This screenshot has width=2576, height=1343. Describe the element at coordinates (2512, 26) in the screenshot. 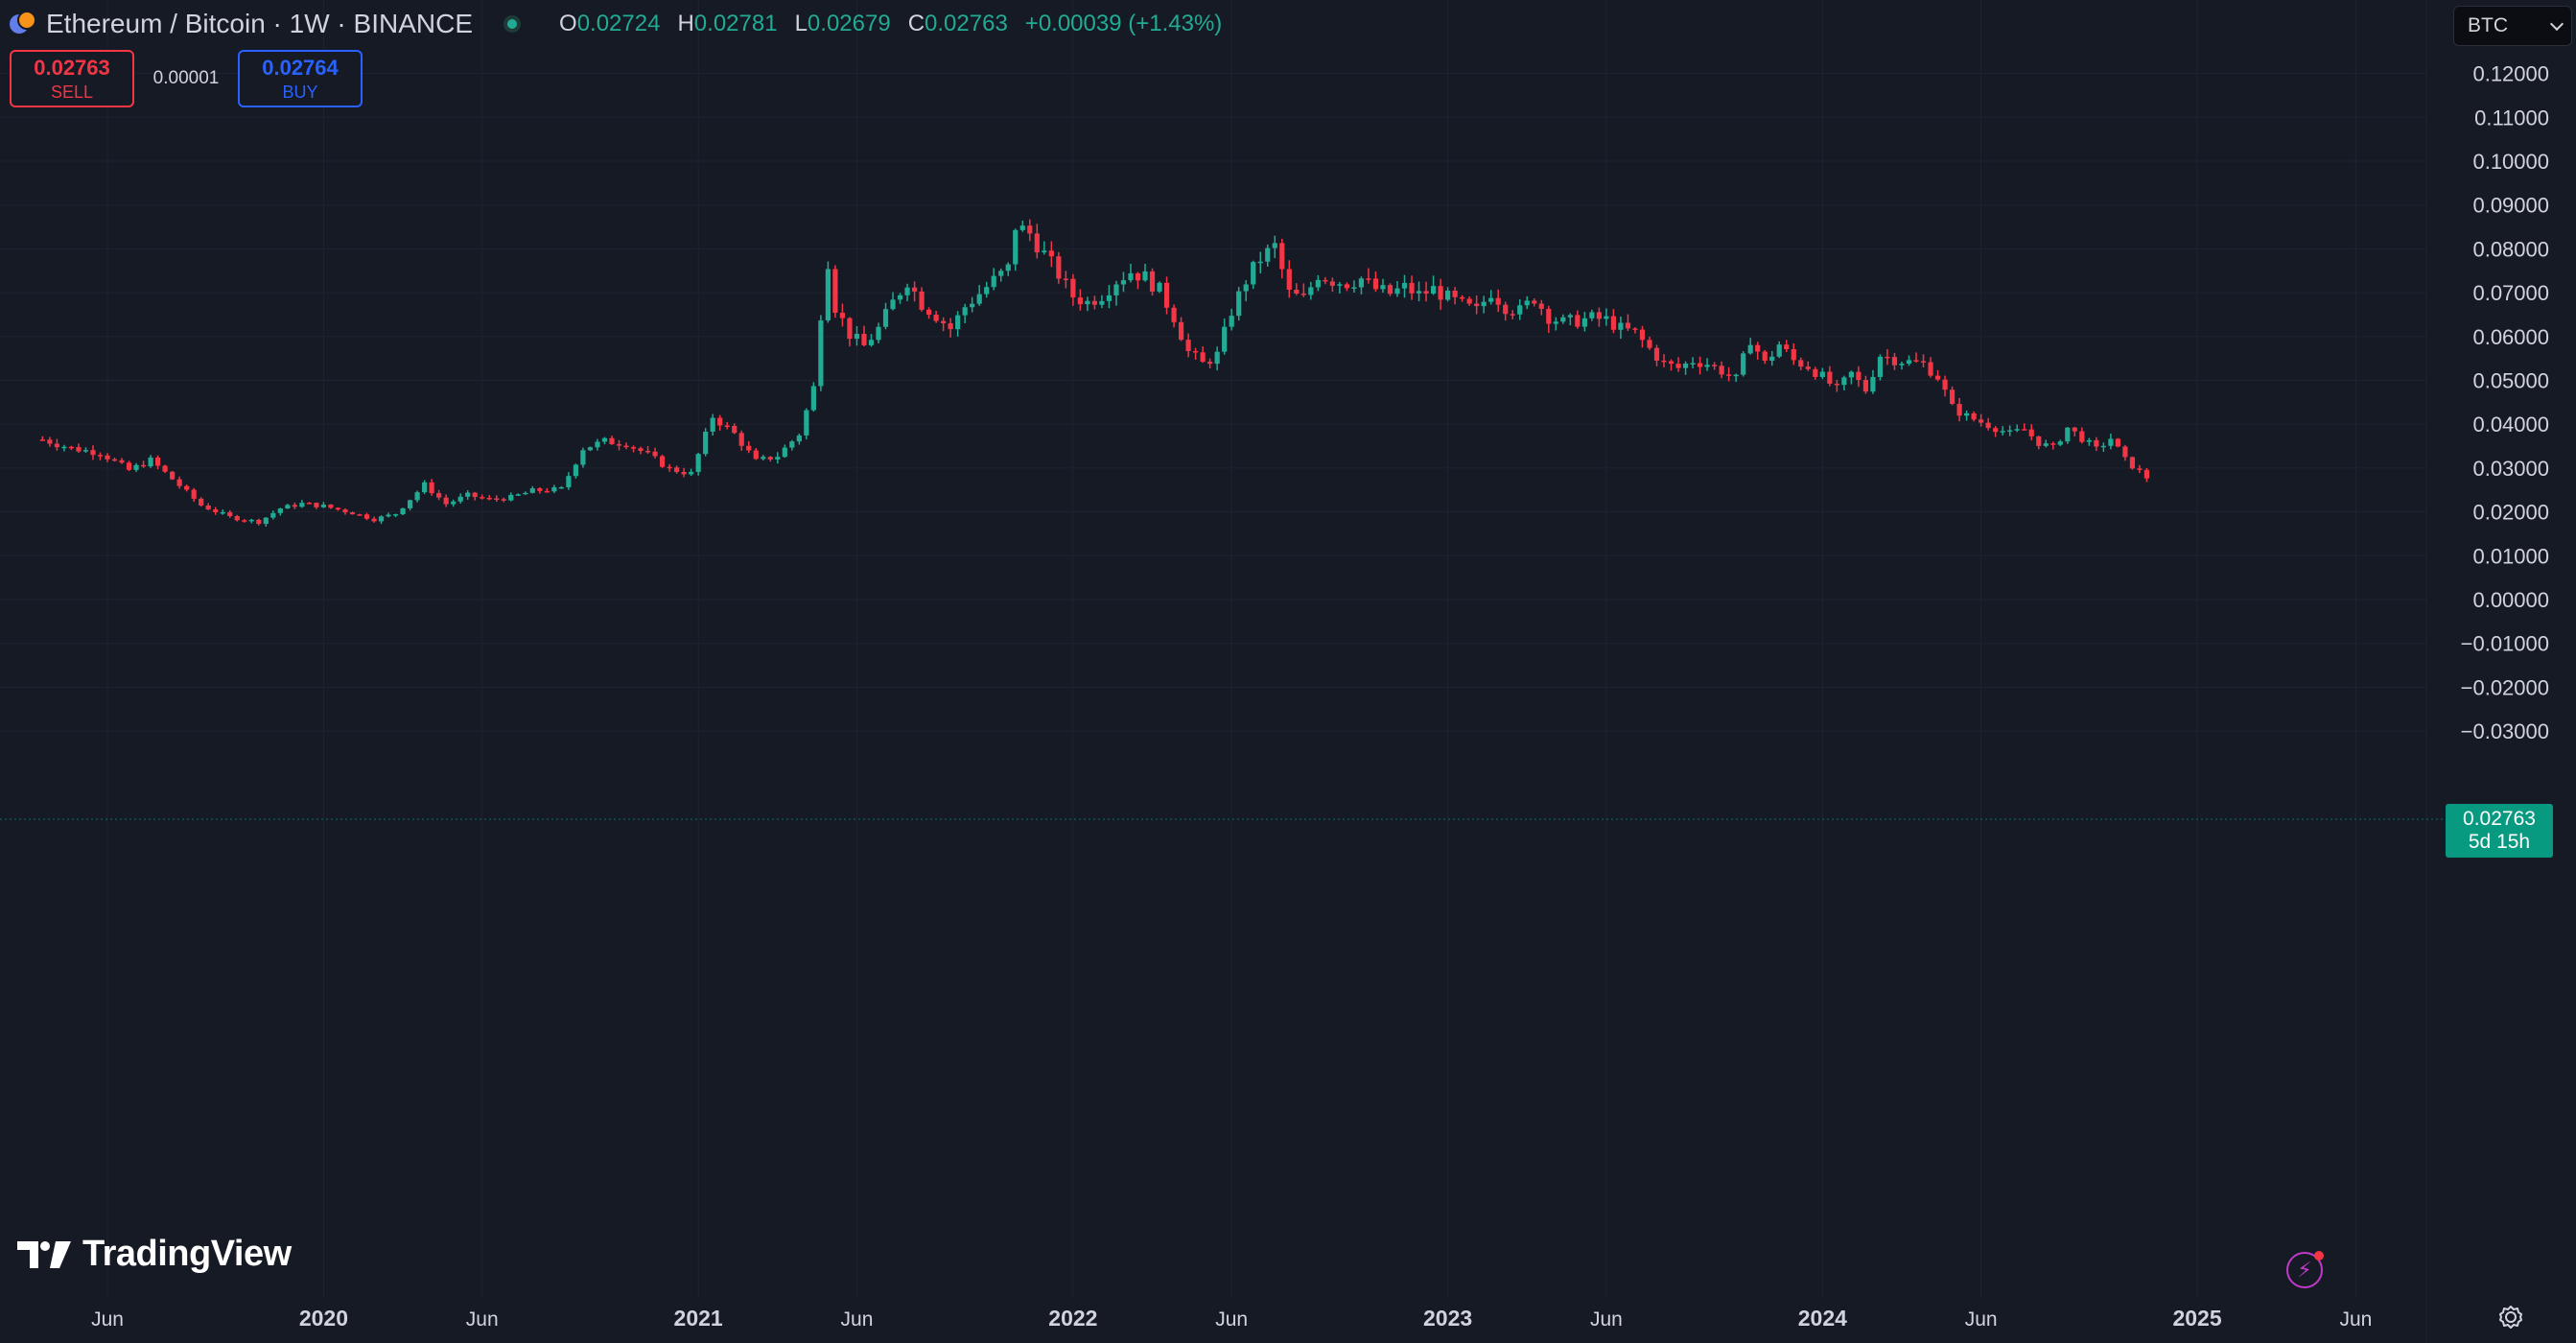

I see `currency-selector: BTC` at that location.